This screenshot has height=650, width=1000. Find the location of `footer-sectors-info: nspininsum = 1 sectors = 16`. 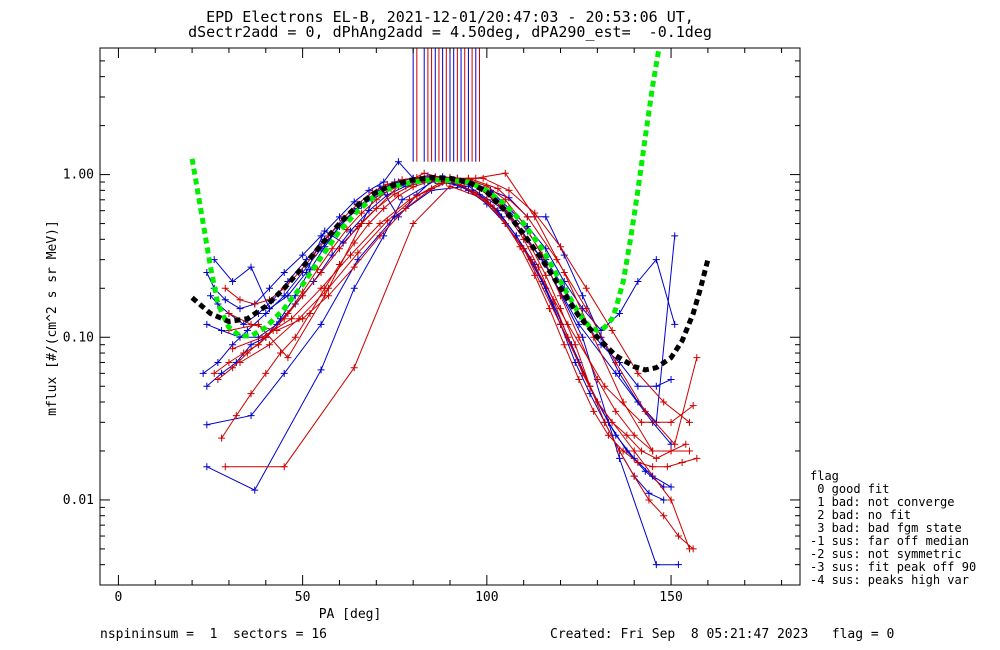

footer-sectors-info: nspininsum = 1 sectors = 16 is located at coordinates (213, 634).